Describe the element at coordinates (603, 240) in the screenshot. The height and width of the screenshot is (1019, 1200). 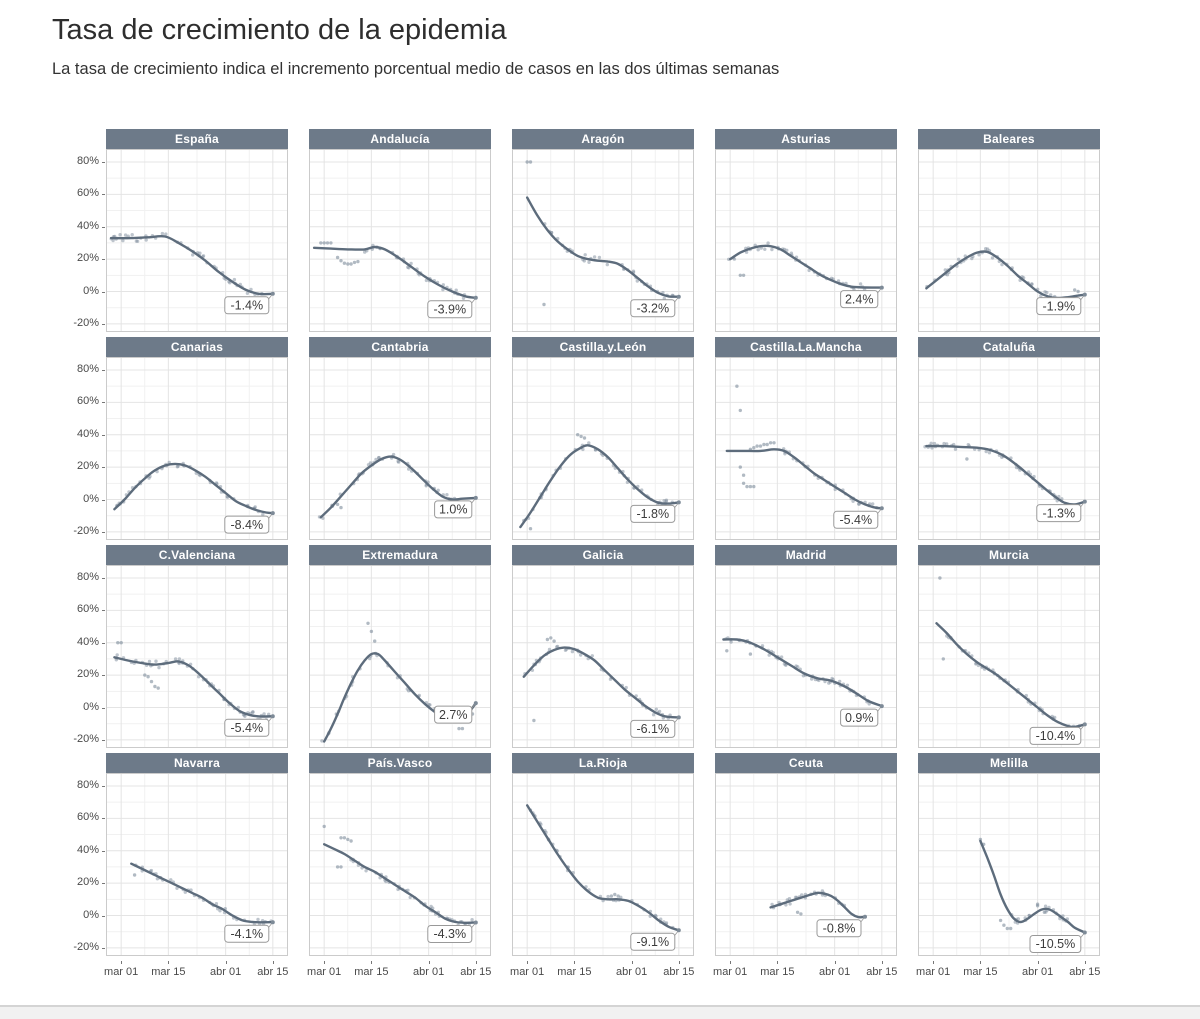
I see `facet-plot: -3.2%` at that location.